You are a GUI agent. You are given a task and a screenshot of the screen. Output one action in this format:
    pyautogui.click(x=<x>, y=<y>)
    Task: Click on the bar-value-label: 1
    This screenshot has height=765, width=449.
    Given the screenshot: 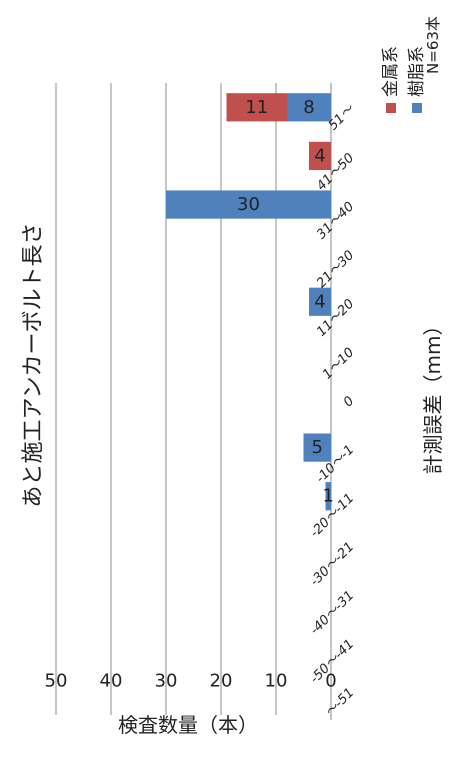 What is the action you would take?
    pyautogui.click(x=328, y=496)
    